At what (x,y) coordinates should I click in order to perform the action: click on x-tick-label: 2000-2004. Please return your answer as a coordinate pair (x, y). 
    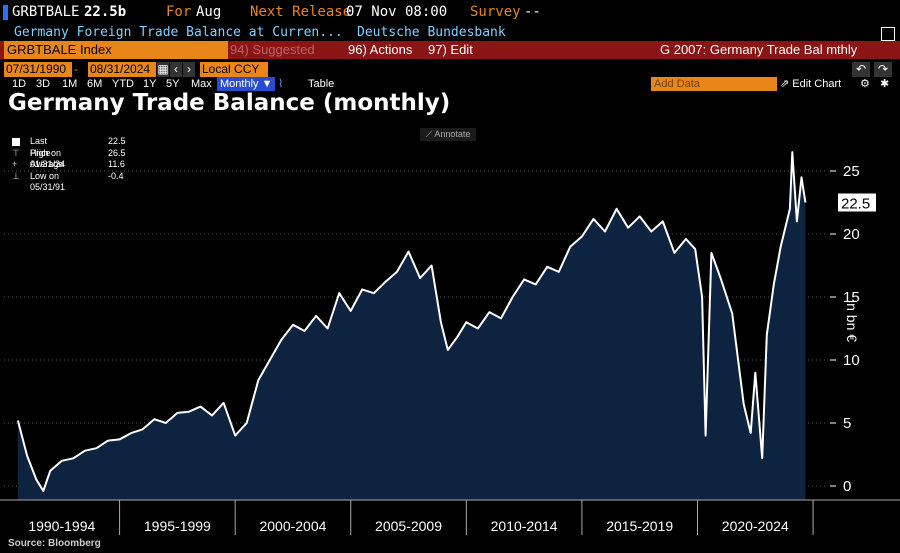
    Looking at the image, I should click on (292, 526).